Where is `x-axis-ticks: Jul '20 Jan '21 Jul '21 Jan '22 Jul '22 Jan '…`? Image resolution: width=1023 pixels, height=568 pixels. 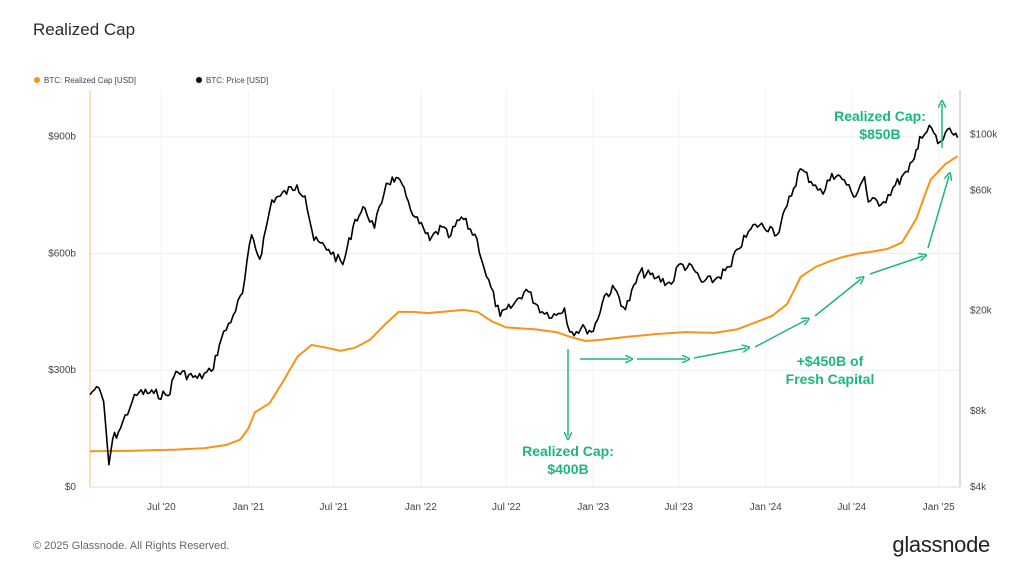
x-axis-ticks: Jul '20 Jan '21 Jul '21 Jan '22 Jul '22 Jan '… is located at coordinates (551, 507).